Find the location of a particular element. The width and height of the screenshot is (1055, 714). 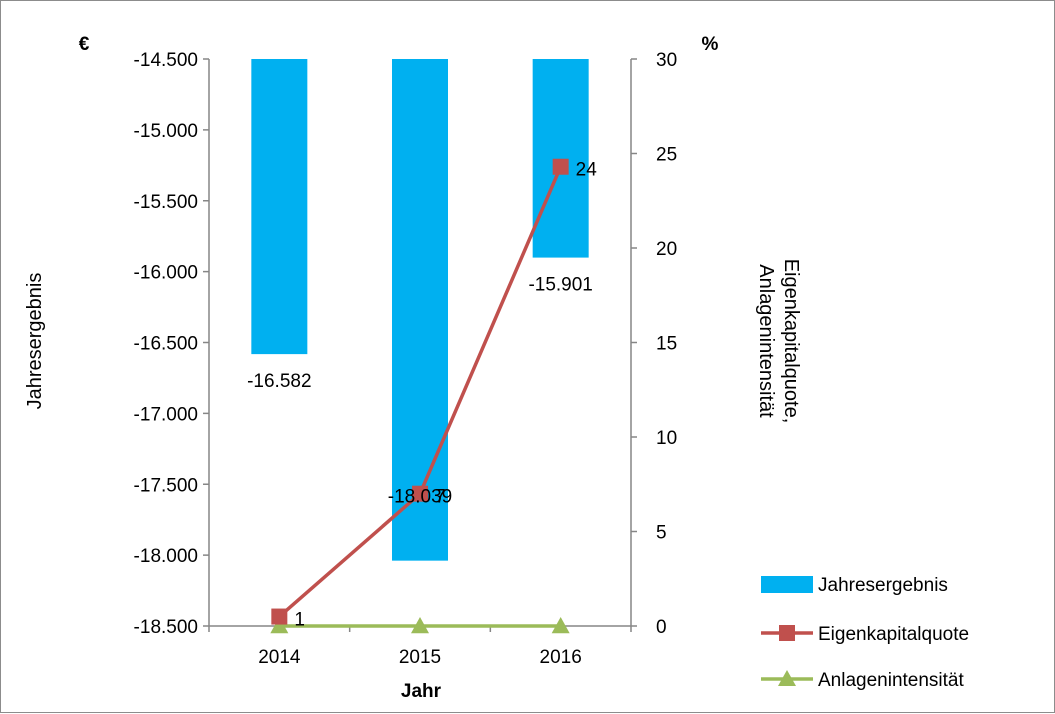

left-axis-label: Jahresergebnis is located at coordinates (35, 341).